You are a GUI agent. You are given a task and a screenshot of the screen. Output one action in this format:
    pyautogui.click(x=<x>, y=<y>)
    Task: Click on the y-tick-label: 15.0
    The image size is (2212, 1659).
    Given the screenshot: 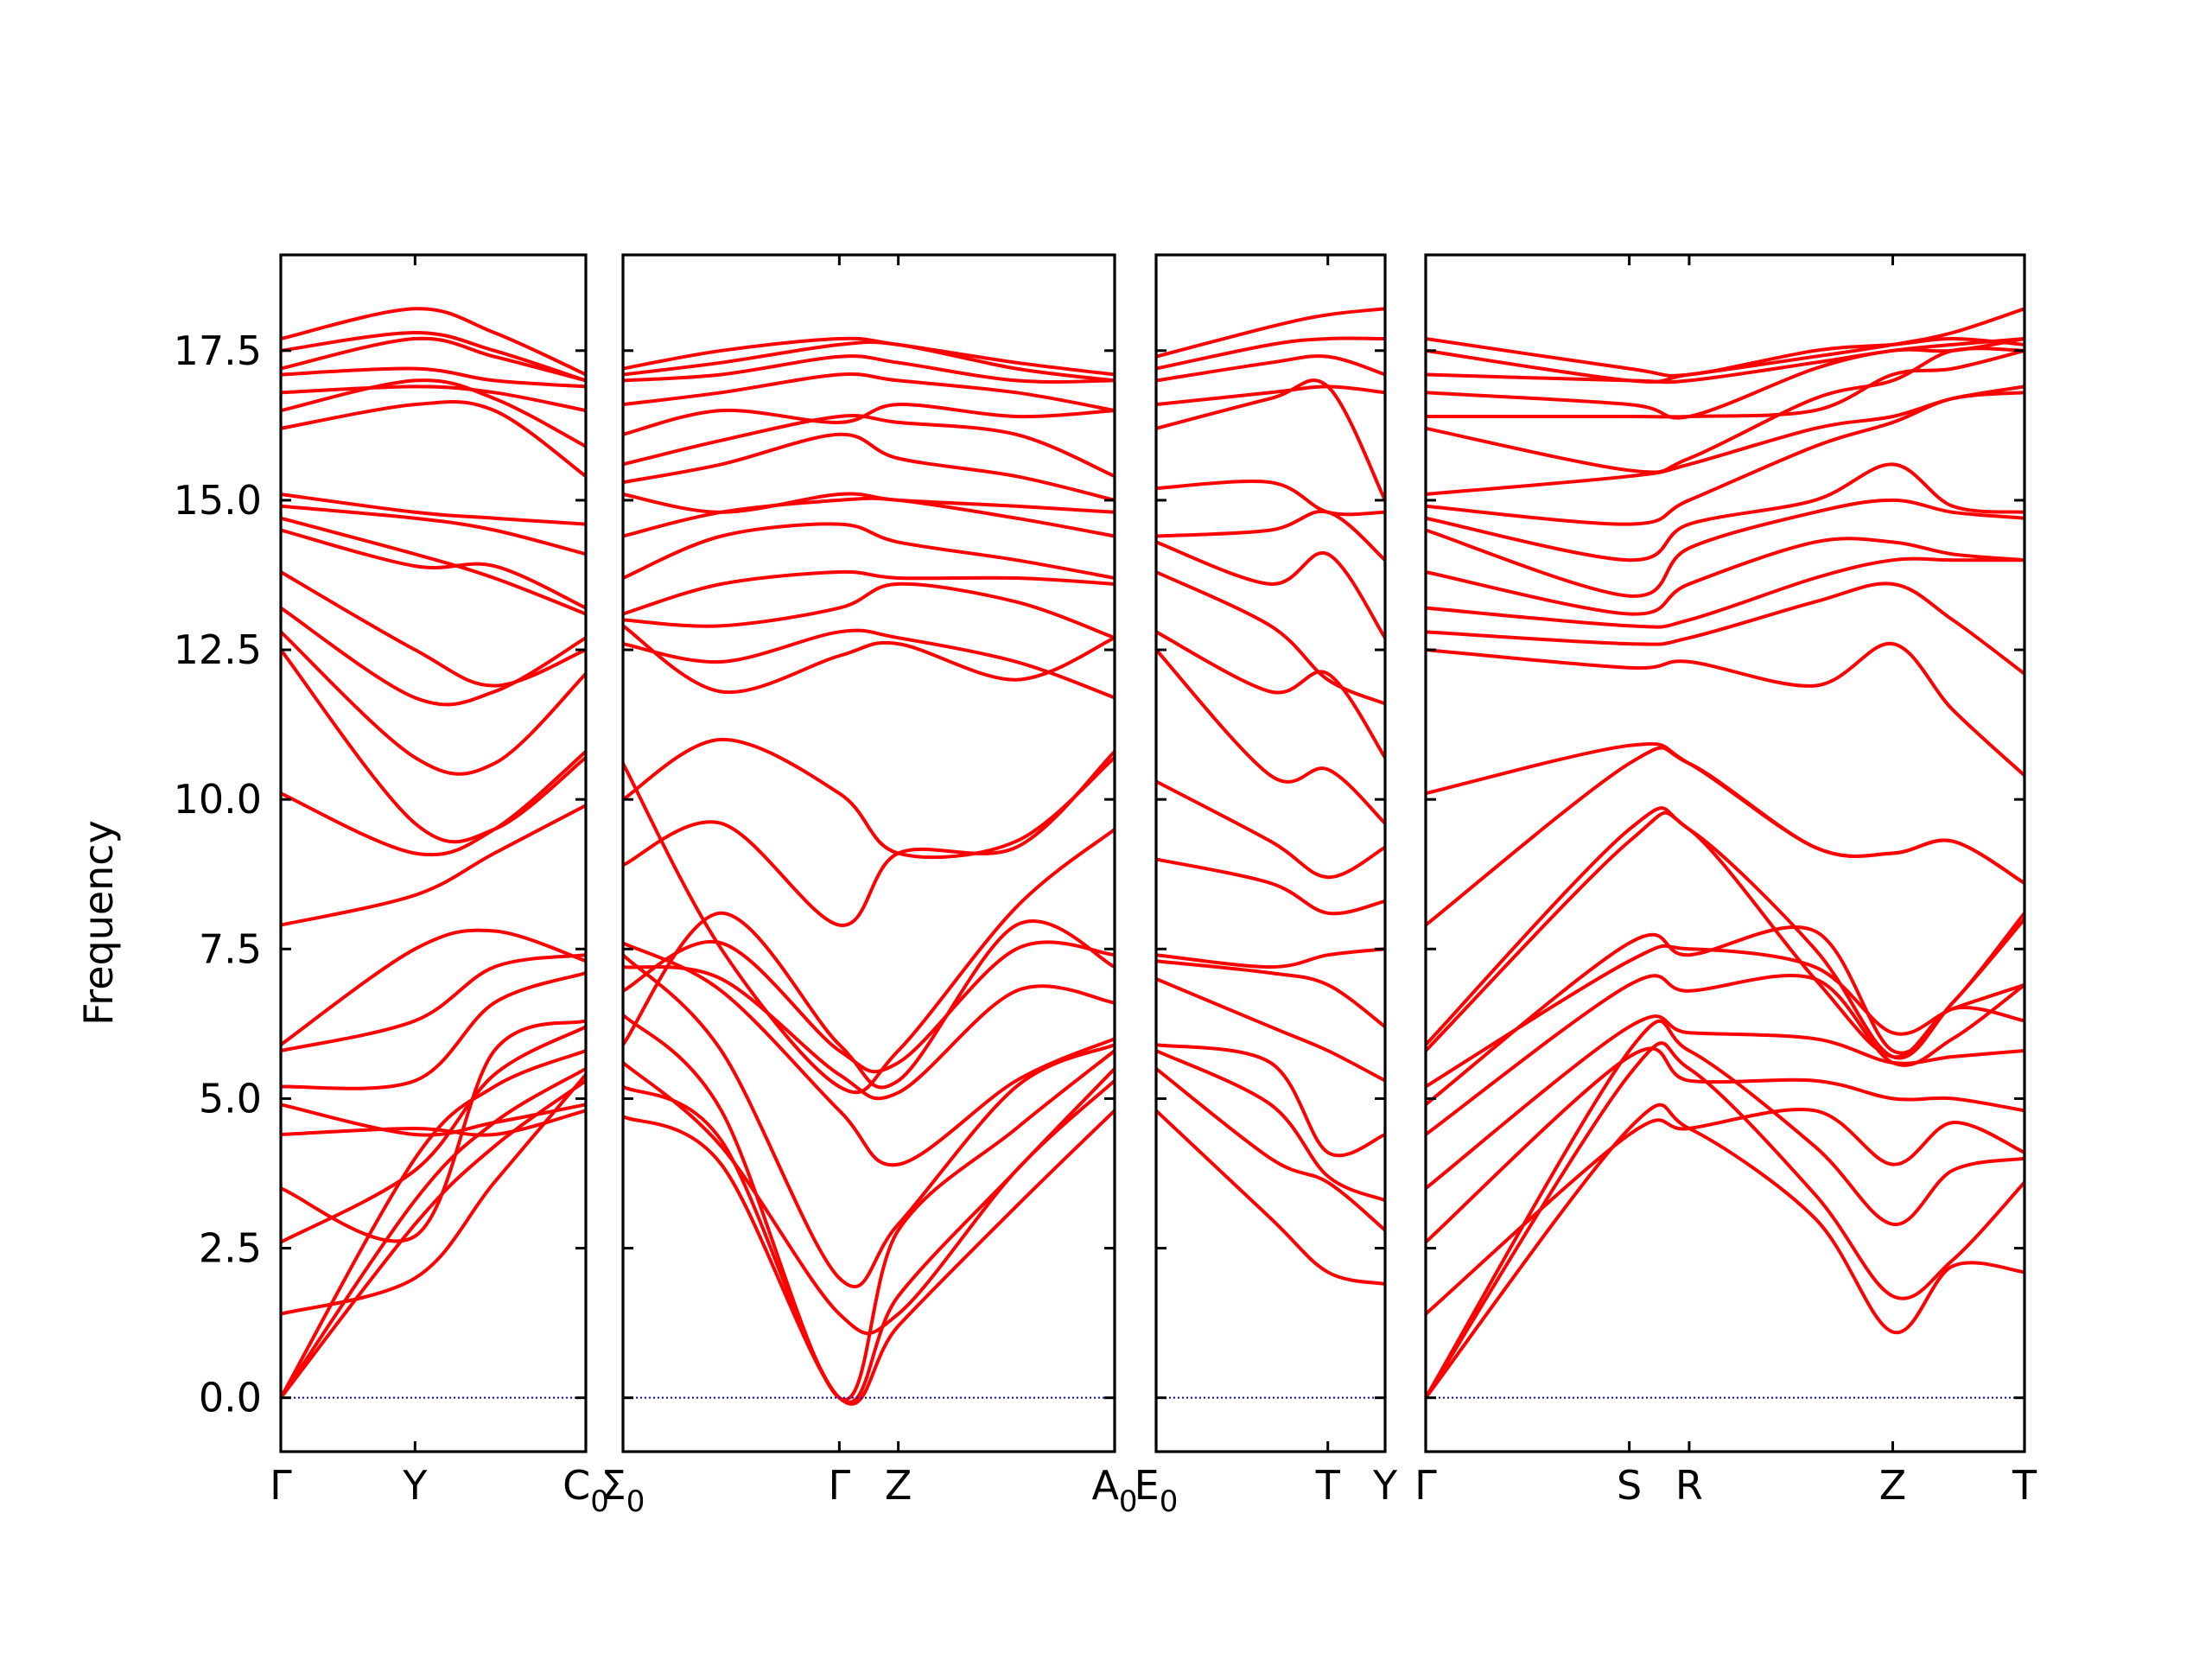 What is the action you would take?
    pyautogui.click(x=218, y=500)
    